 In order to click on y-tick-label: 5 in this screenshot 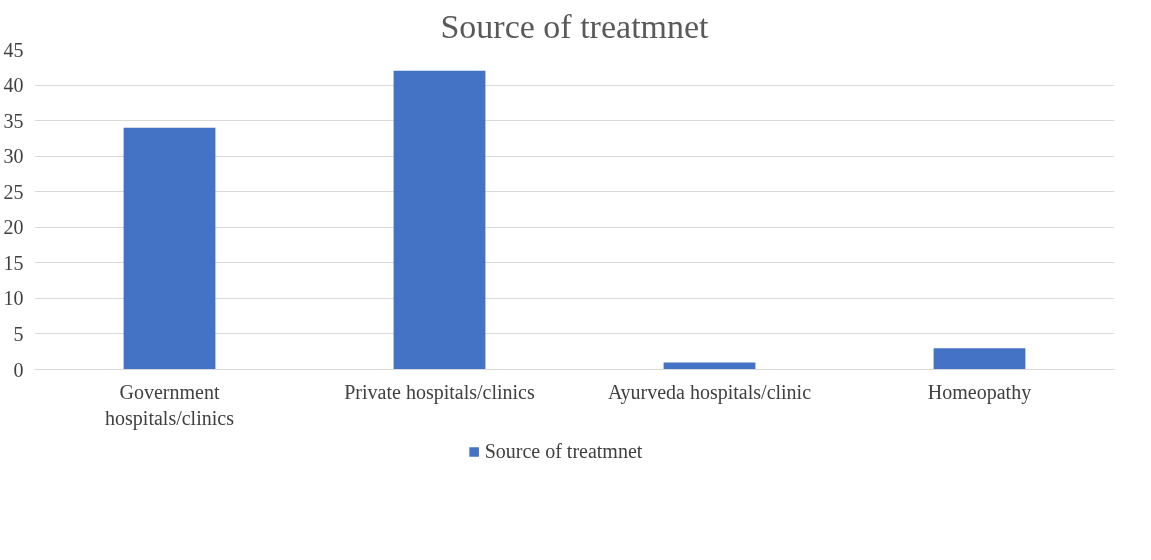, I will do `click(18, 333)`.